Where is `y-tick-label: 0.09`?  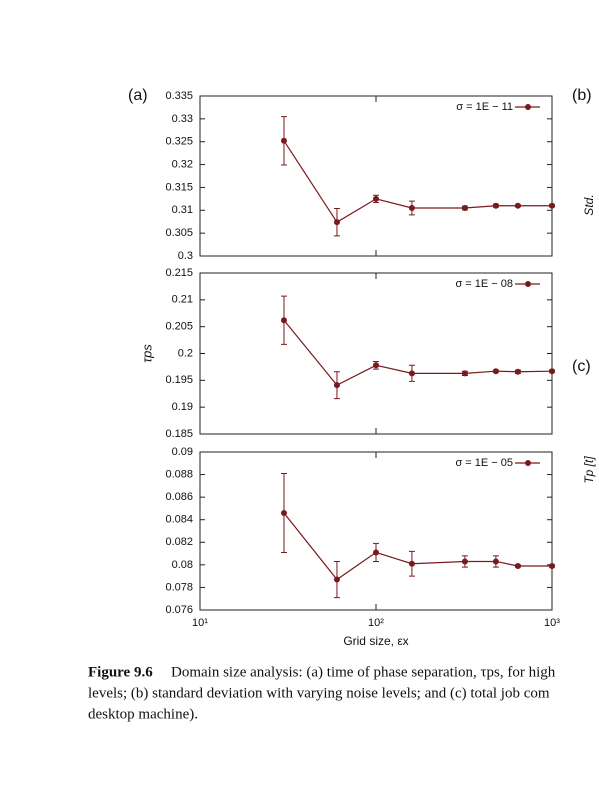
y-tick-label: 0.09 is located at coordinates (182, 452).